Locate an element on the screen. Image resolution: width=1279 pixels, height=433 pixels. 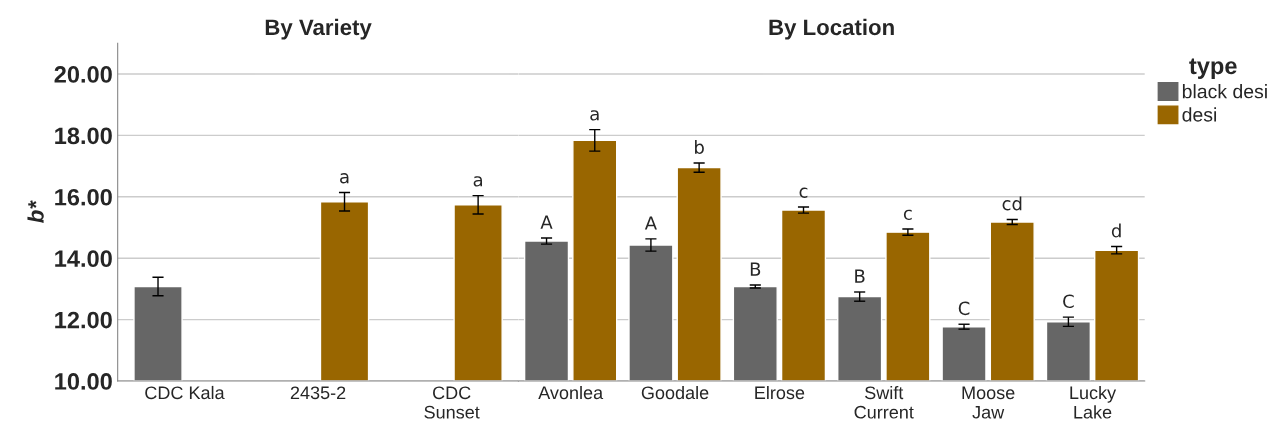
legend-label: black desi is located at coordinates (1224, 91).